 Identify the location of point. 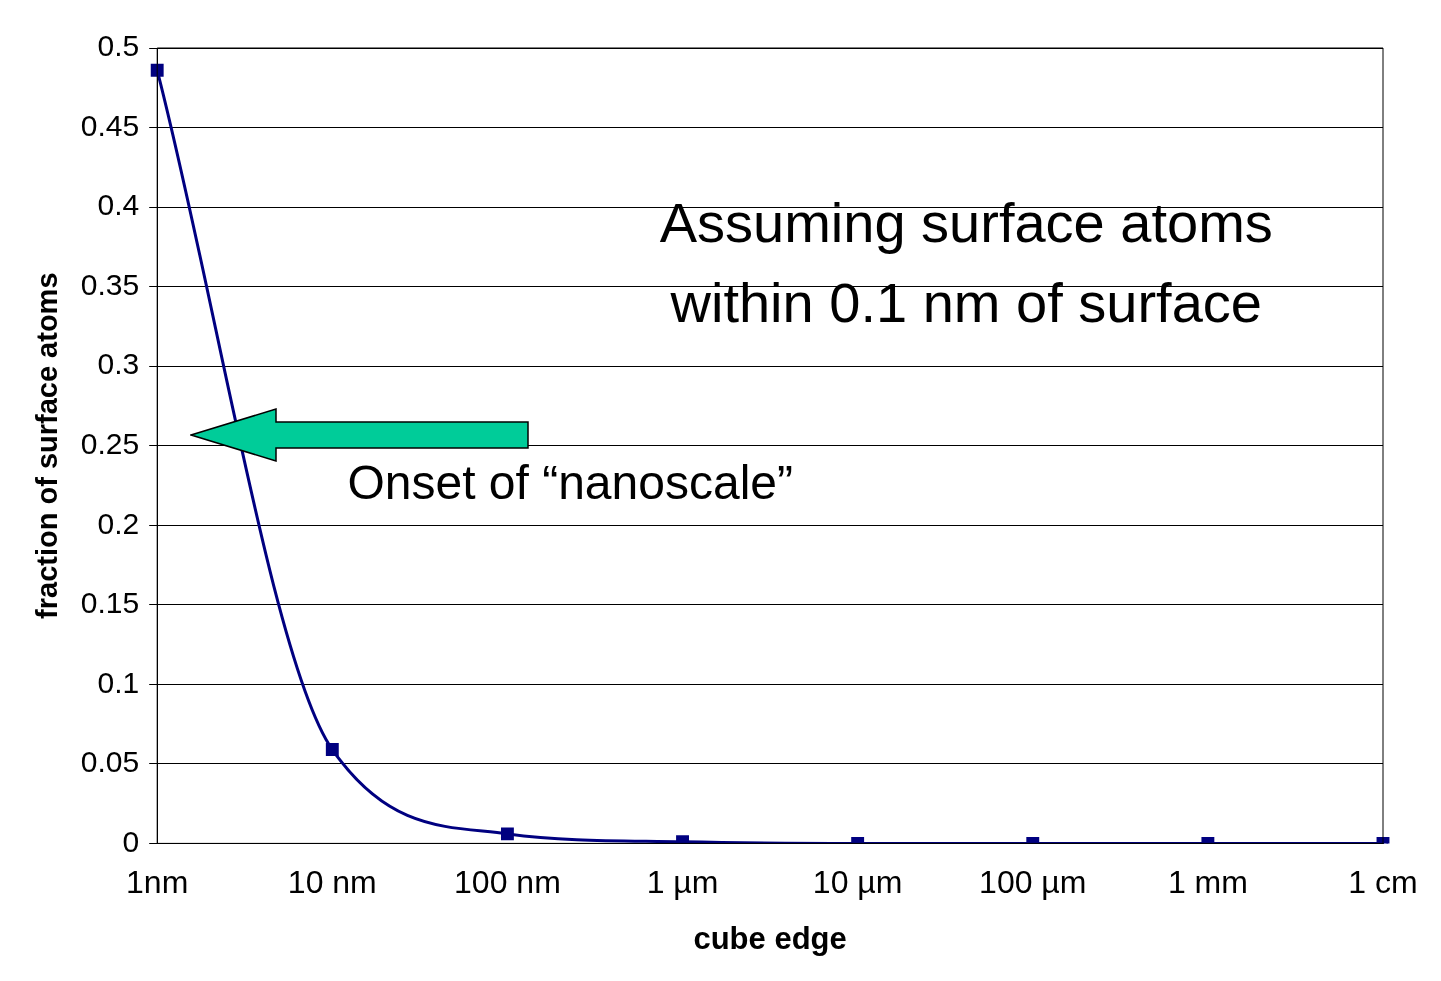
(157, 70).